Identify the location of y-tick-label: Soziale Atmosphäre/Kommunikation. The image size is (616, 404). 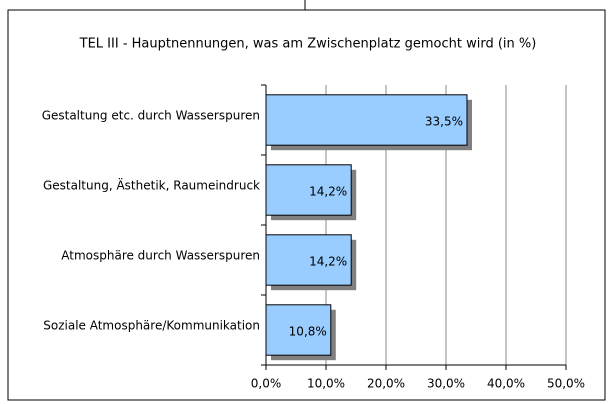
(151, 326).